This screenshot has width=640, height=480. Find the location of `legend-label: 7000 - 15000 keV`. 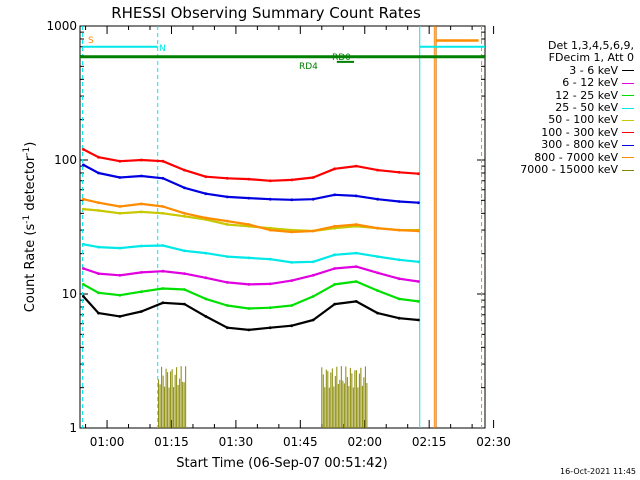

legend-label: 7000 - 15000 keV is located at coordinates (569, 170).